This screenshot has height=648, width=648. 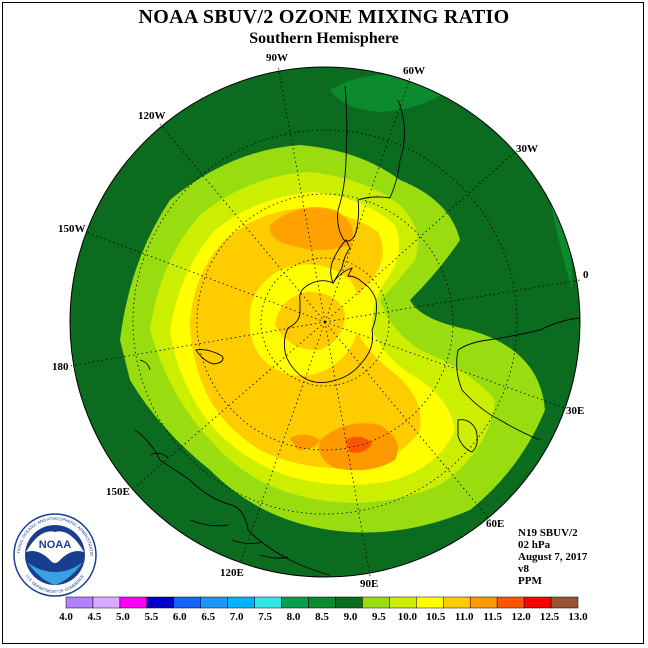 I want to click on meridian-150w, so click(x=205, y=277).